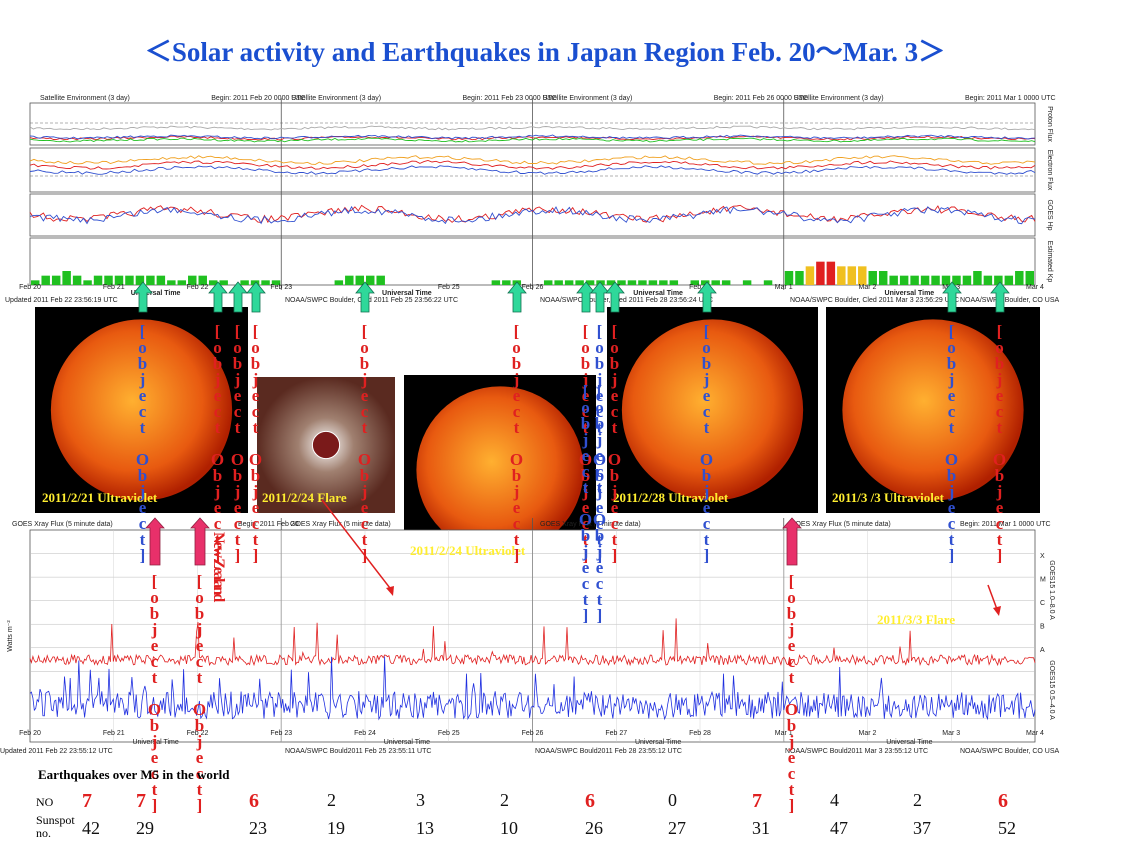 Image resolution: width=1131 pixels, height=848 pixels. What do you see at coordinates (281, 733) in the screenshot?
I see `date-label: Feb 23` at bounding box center [281, 733].